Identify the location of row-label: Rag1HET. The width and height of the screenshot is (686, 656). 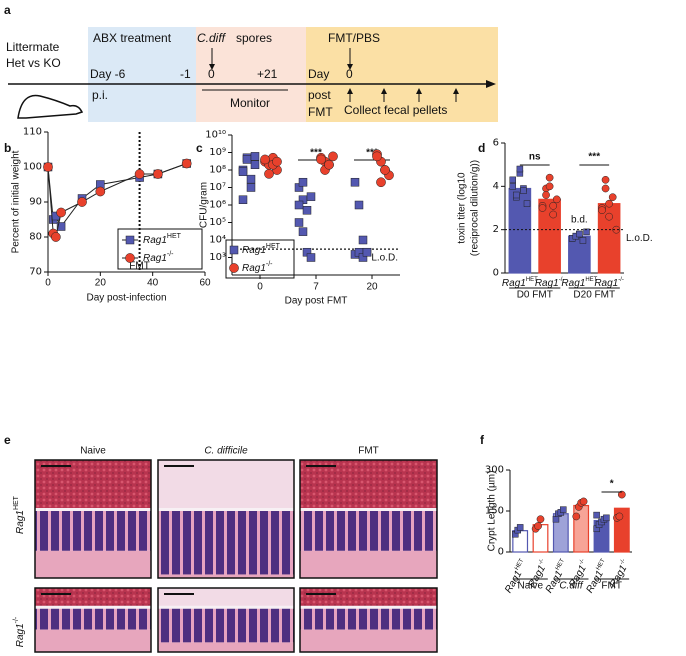
(19, 514).